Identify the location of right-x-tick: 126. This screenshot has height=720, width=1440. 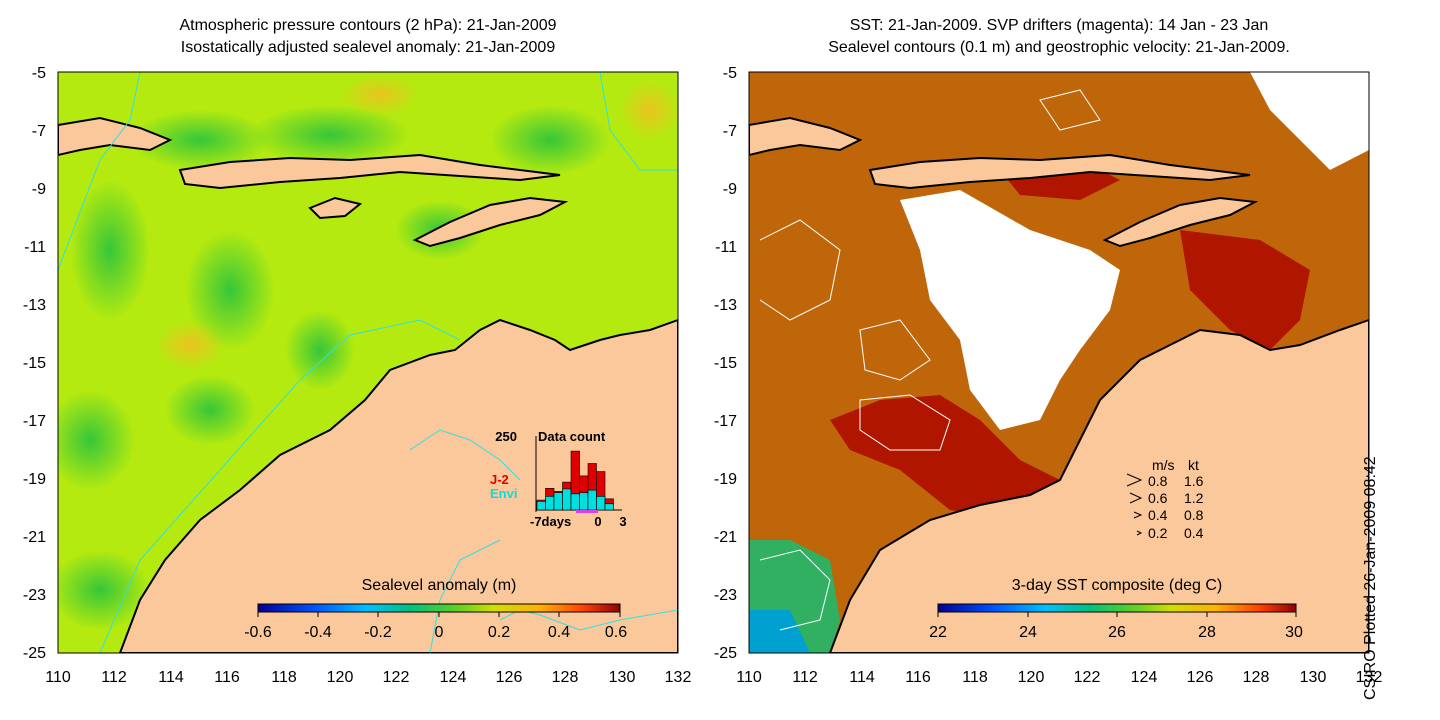
(1200, 677).